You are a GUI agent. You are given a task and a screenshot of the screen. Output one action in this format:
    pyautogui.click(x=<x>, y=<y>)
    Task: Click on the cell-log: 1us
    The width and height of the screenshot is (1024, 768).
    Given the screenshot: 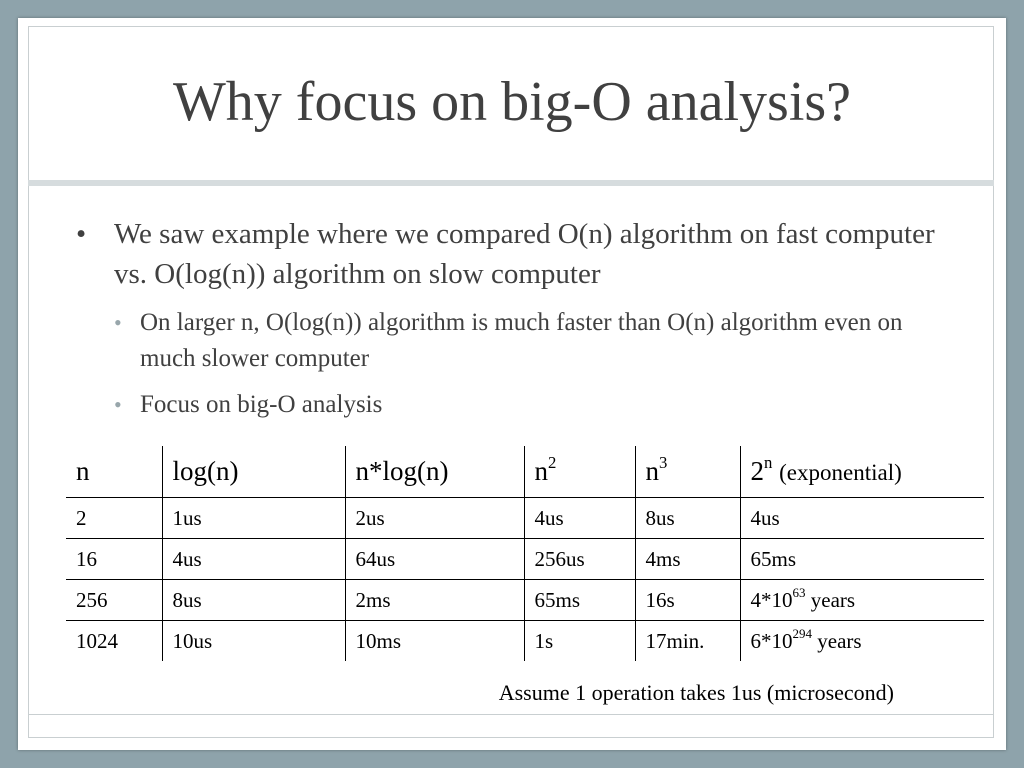 What is the action you would take?
    pyautogui.click(x=253, y=518)
    